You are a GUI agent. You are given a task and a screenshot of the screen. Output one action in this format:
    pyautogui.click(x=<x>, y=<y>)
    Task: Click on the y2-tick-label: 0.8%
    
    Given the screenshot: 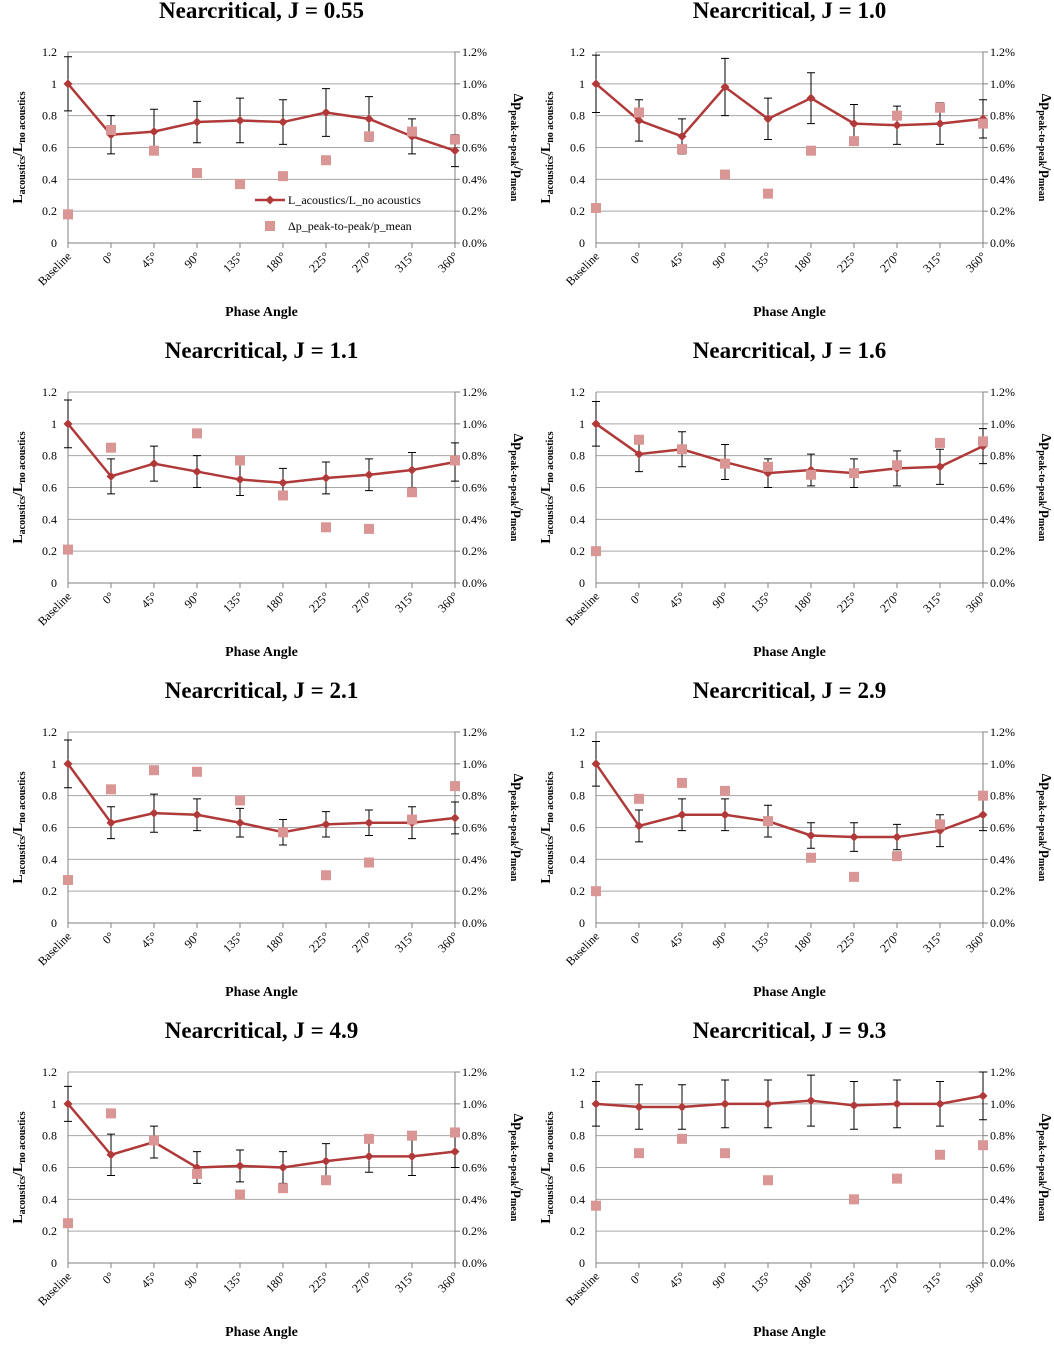 What is the action you would take?
    pyautogui.click(x=1002, y=1136)
    